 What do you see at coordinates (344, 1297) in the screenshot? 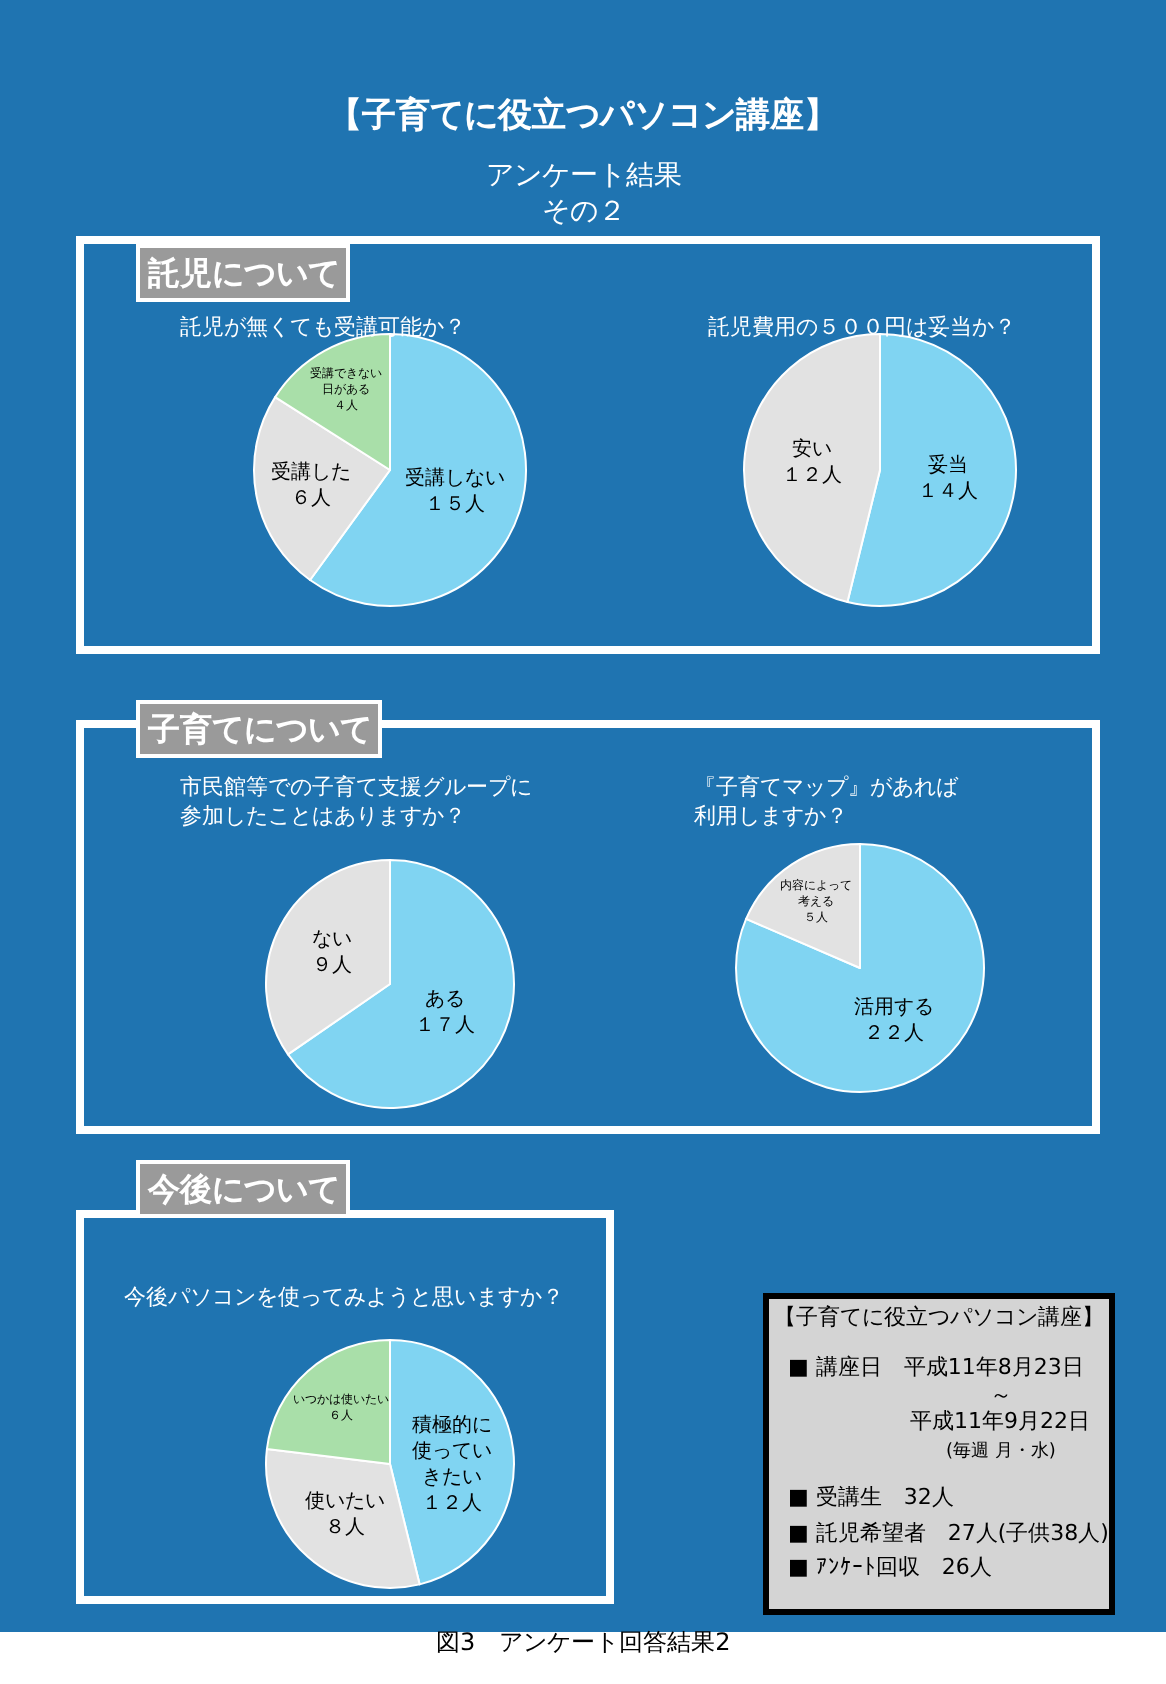
I see `chart-title: 今後パソコンを使ってみようと思いますか？` at bounding box center [344, 1297].